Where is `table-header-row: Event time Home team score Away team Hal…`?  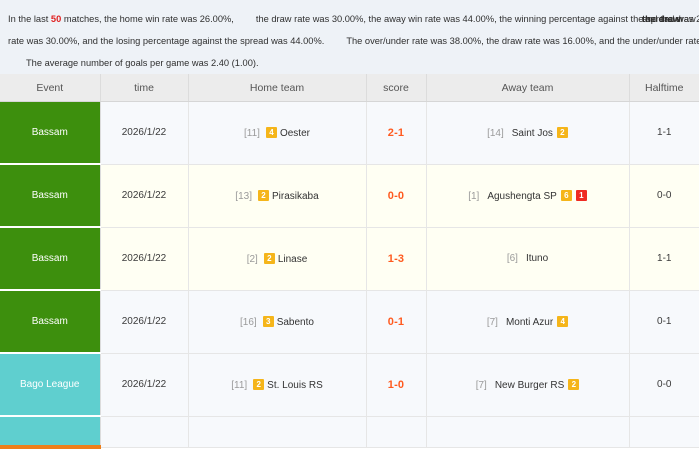
table-header-row: Event time Home team score Away team Hal… is located at coordinates (349, 88).